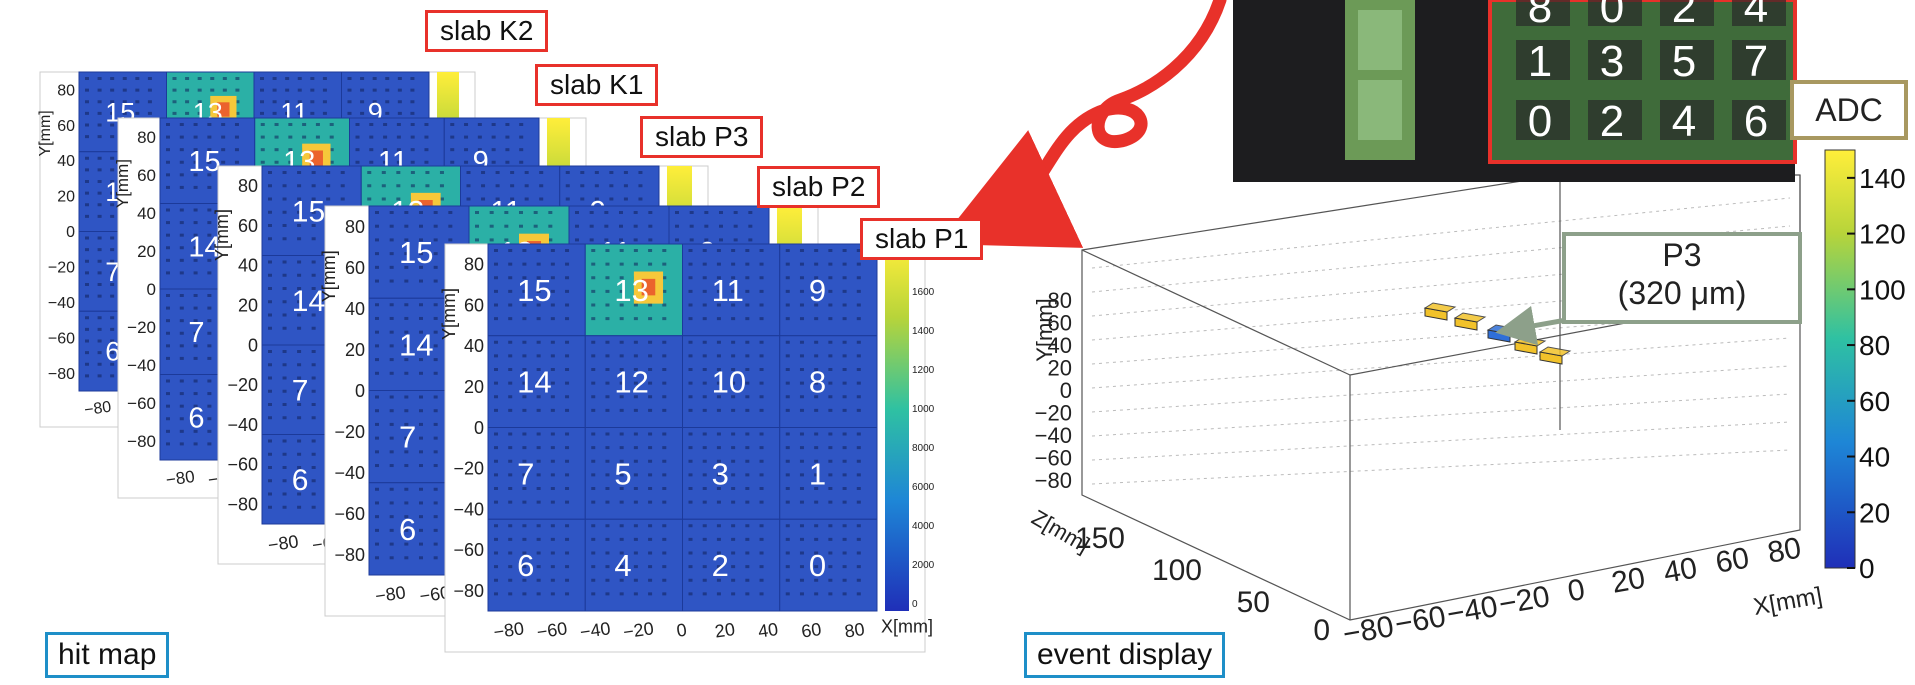 The image size is (1915, 685). What do you see at coordinates (597, 85) in the screenshot?
I see `slab-label-k1: slab K1` at bounding box center [597, 85].